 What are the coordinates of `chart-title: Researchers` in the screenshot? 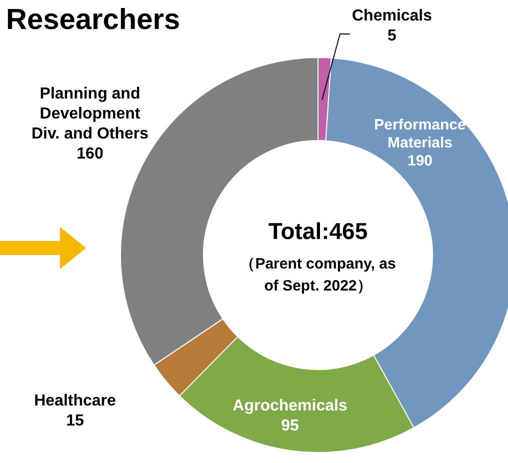 It's located at (93, 20).